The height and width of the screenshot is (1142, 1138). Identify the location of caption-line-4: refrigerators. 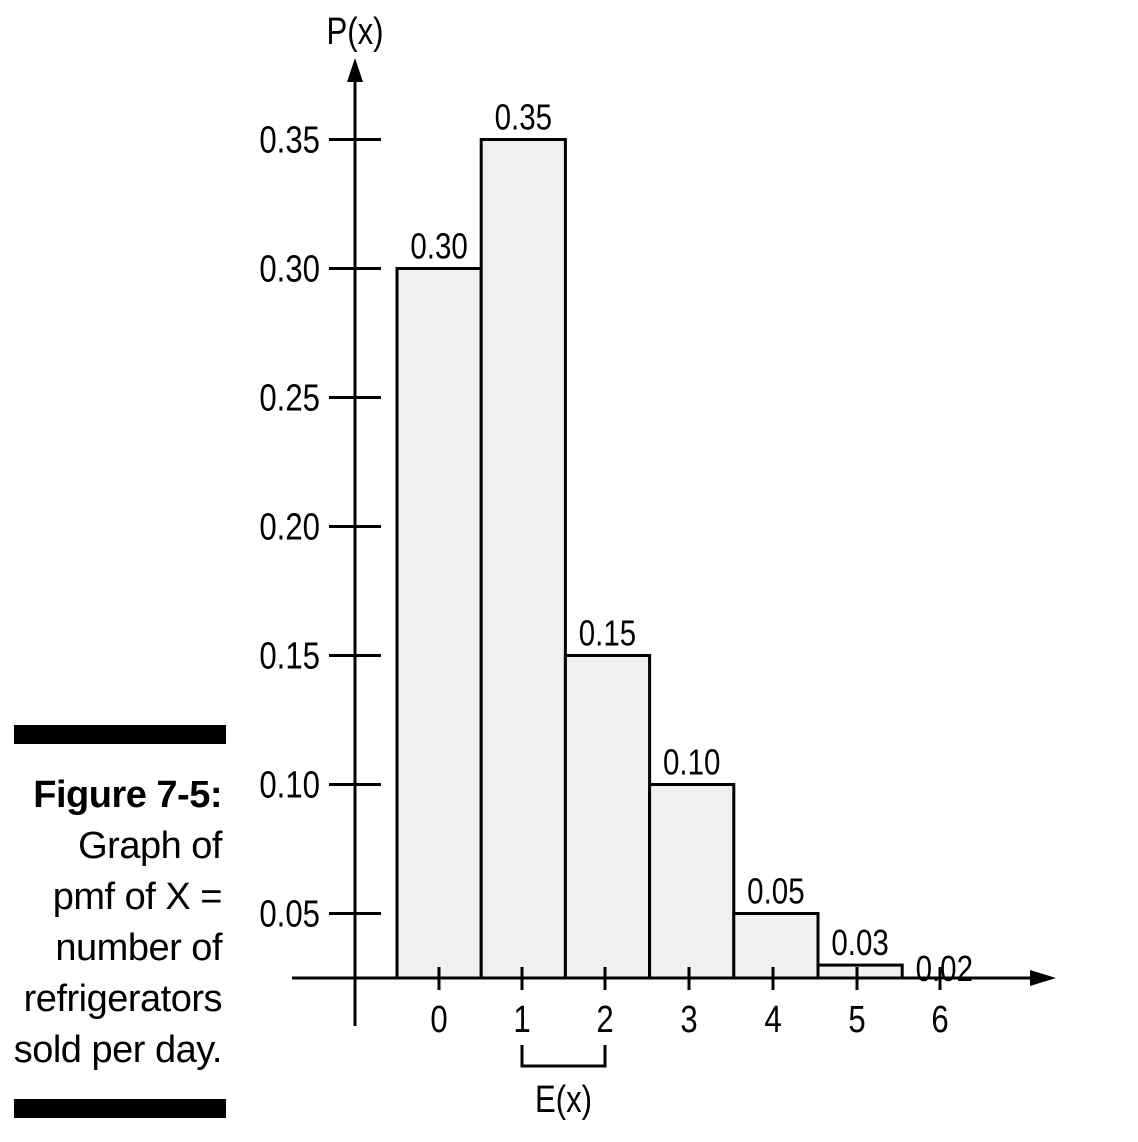
(123, 999).